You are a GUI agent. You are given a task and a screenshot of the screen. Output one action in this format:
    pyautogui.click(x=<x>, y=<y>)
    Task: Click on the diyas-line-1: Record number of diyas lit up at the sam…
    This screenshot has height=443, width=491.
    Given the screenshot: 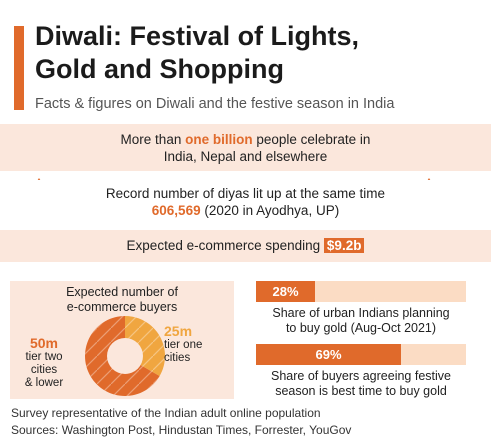 What is the action you would take?
    pyautogui.click(x=245, y=193)
    